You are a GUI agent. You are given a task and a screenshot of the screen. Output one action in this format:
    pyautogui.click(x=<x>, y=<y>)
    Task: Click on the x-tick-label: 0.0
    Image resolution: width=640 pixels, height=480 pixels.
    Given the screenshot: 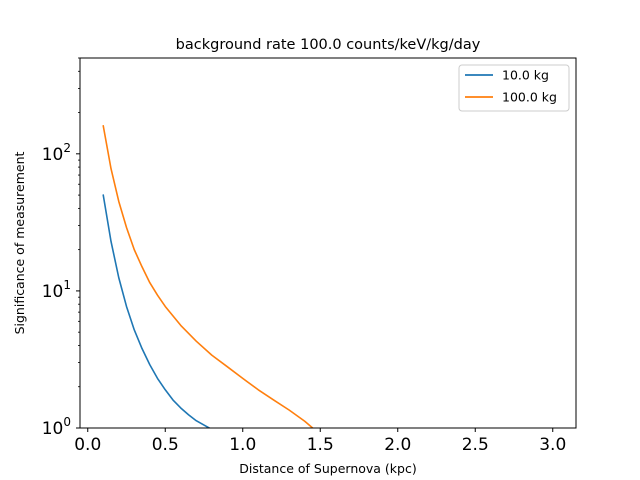 What is the action you would take?
    pyautogui.click(x=87, y=445)
    